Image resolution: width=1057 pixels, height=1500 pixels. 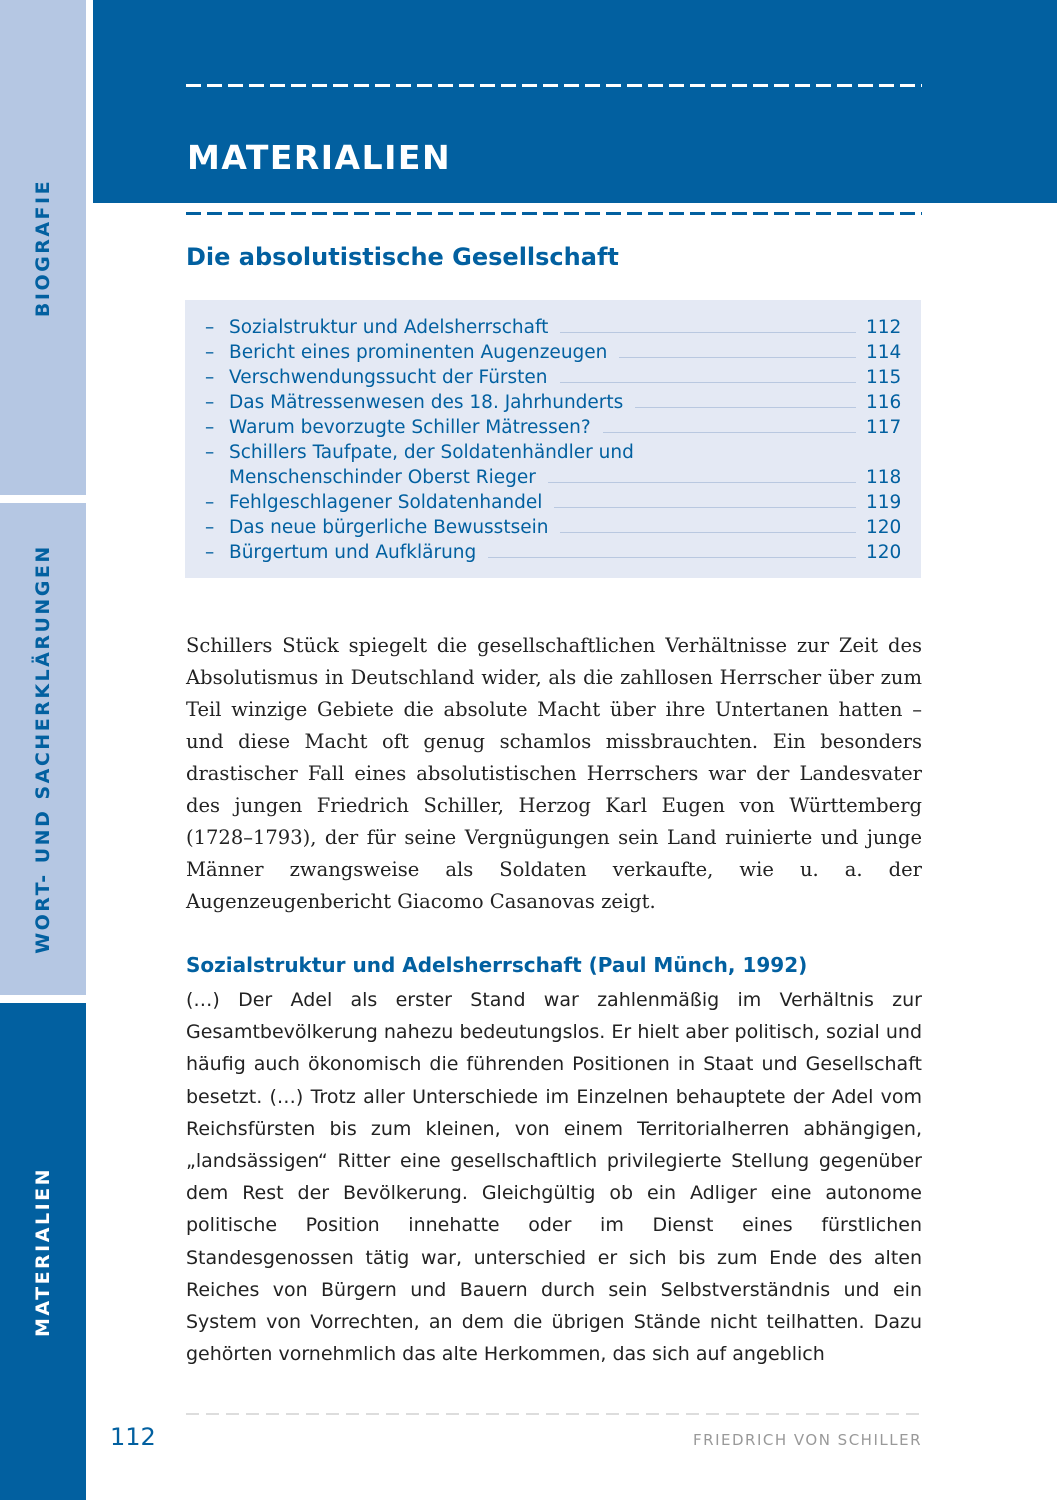 I want to click on toc-entry: – Verschwendungssucht der Fürsten 115, so click(x=553, y=375).